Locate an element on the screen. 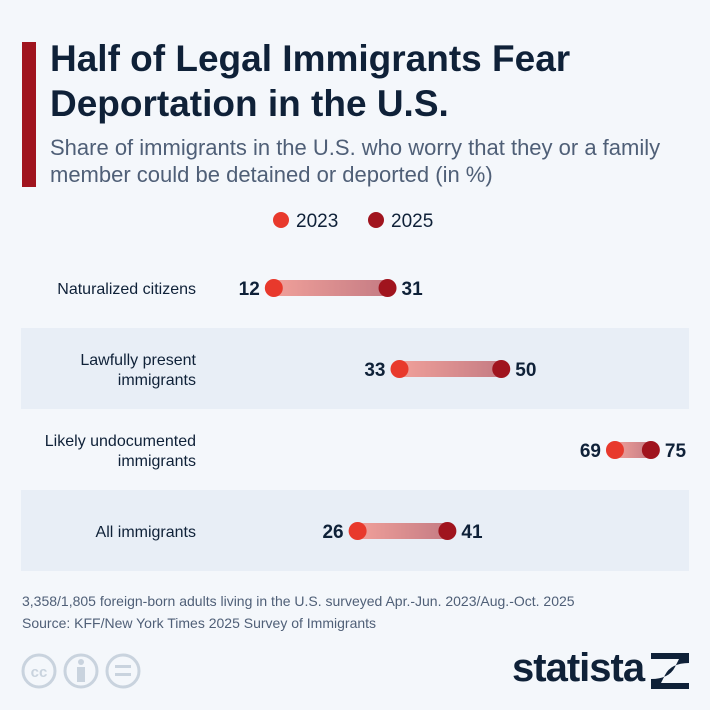  category-label: Likely undocumented is located at coordinates (120, 441).